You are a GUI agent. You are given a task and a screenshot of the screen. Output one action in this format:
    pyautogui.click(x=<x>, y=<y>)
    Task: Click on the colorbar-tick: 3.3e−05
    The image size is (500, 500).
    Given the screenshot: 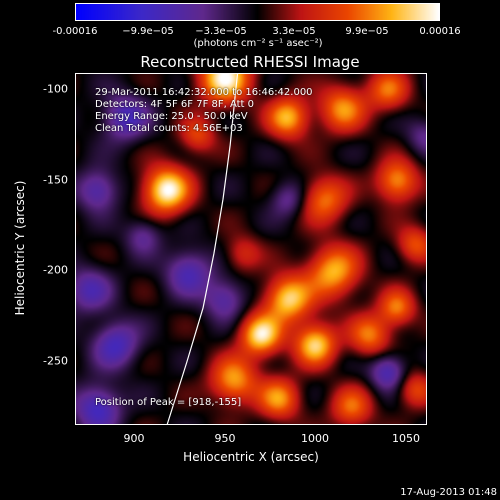 What is the action you would take?
    pyautogui.click(x=294, y=31)
    